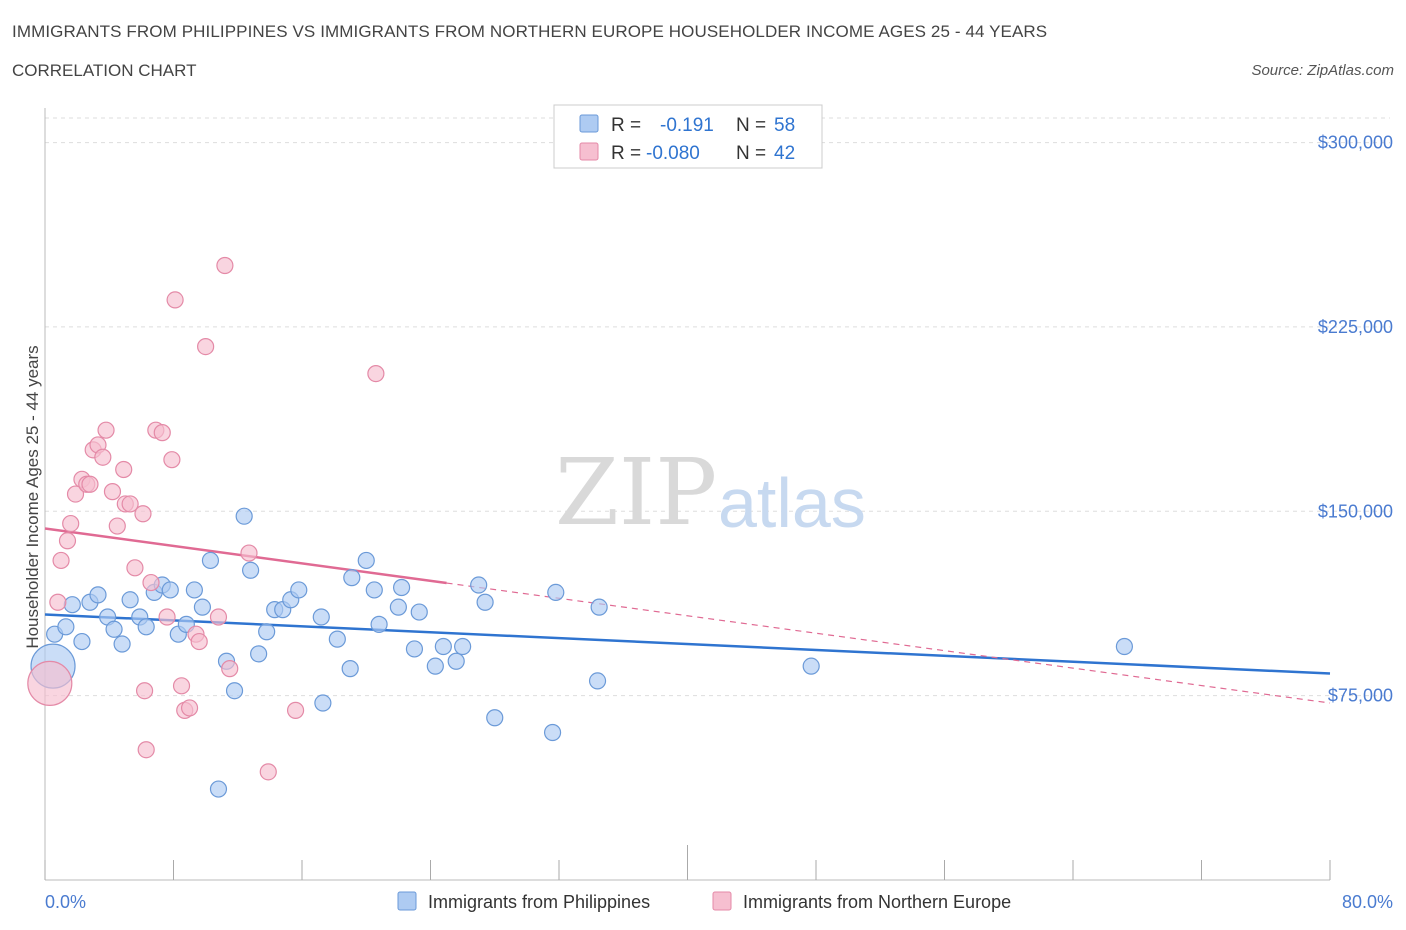 This screenshot has height=930, width=1406. Describe the element at coordinates (877, 902) in the screenshot. I see `bottom-legend-label-northern-europe: Immigrants from Northern Europe` at that location.